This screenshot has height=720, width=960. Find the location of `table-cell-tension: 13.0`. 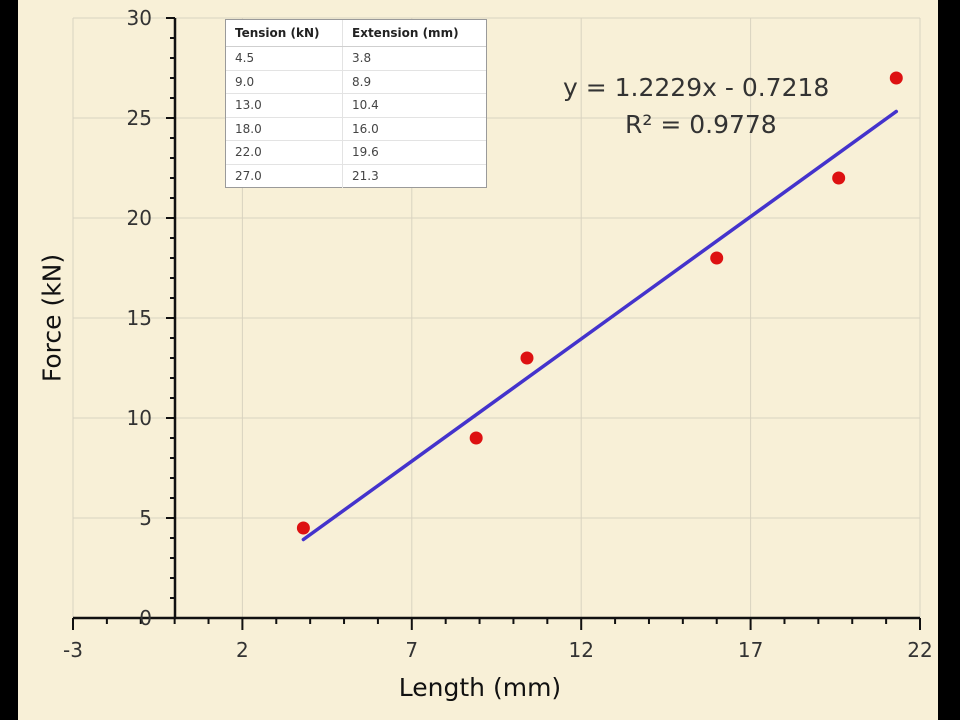

table-cell-tension: 13.0 is located at coordinates (284, 105).